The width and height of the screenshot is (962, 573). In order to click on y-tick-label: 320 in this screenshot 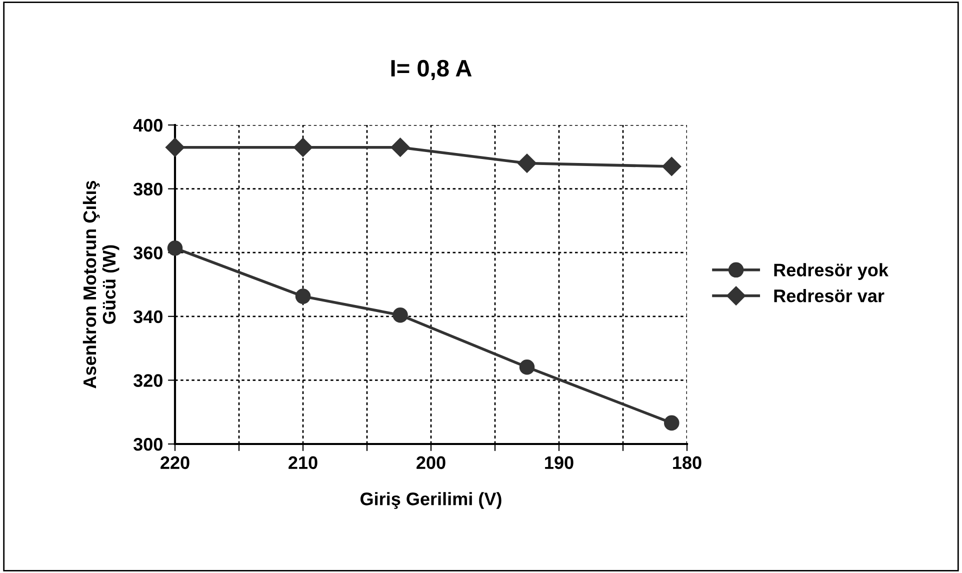, I will do `click(147, 380)`.